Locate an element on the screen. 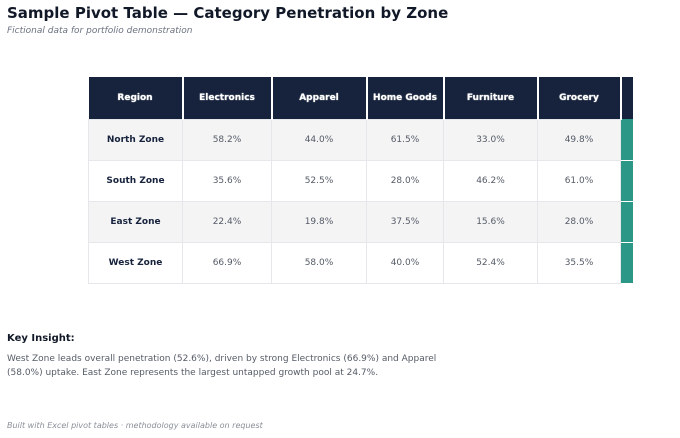 The height and width of the screenshot is (438, 680). table-cell: 58.2% is located at coordinates (227, 139).